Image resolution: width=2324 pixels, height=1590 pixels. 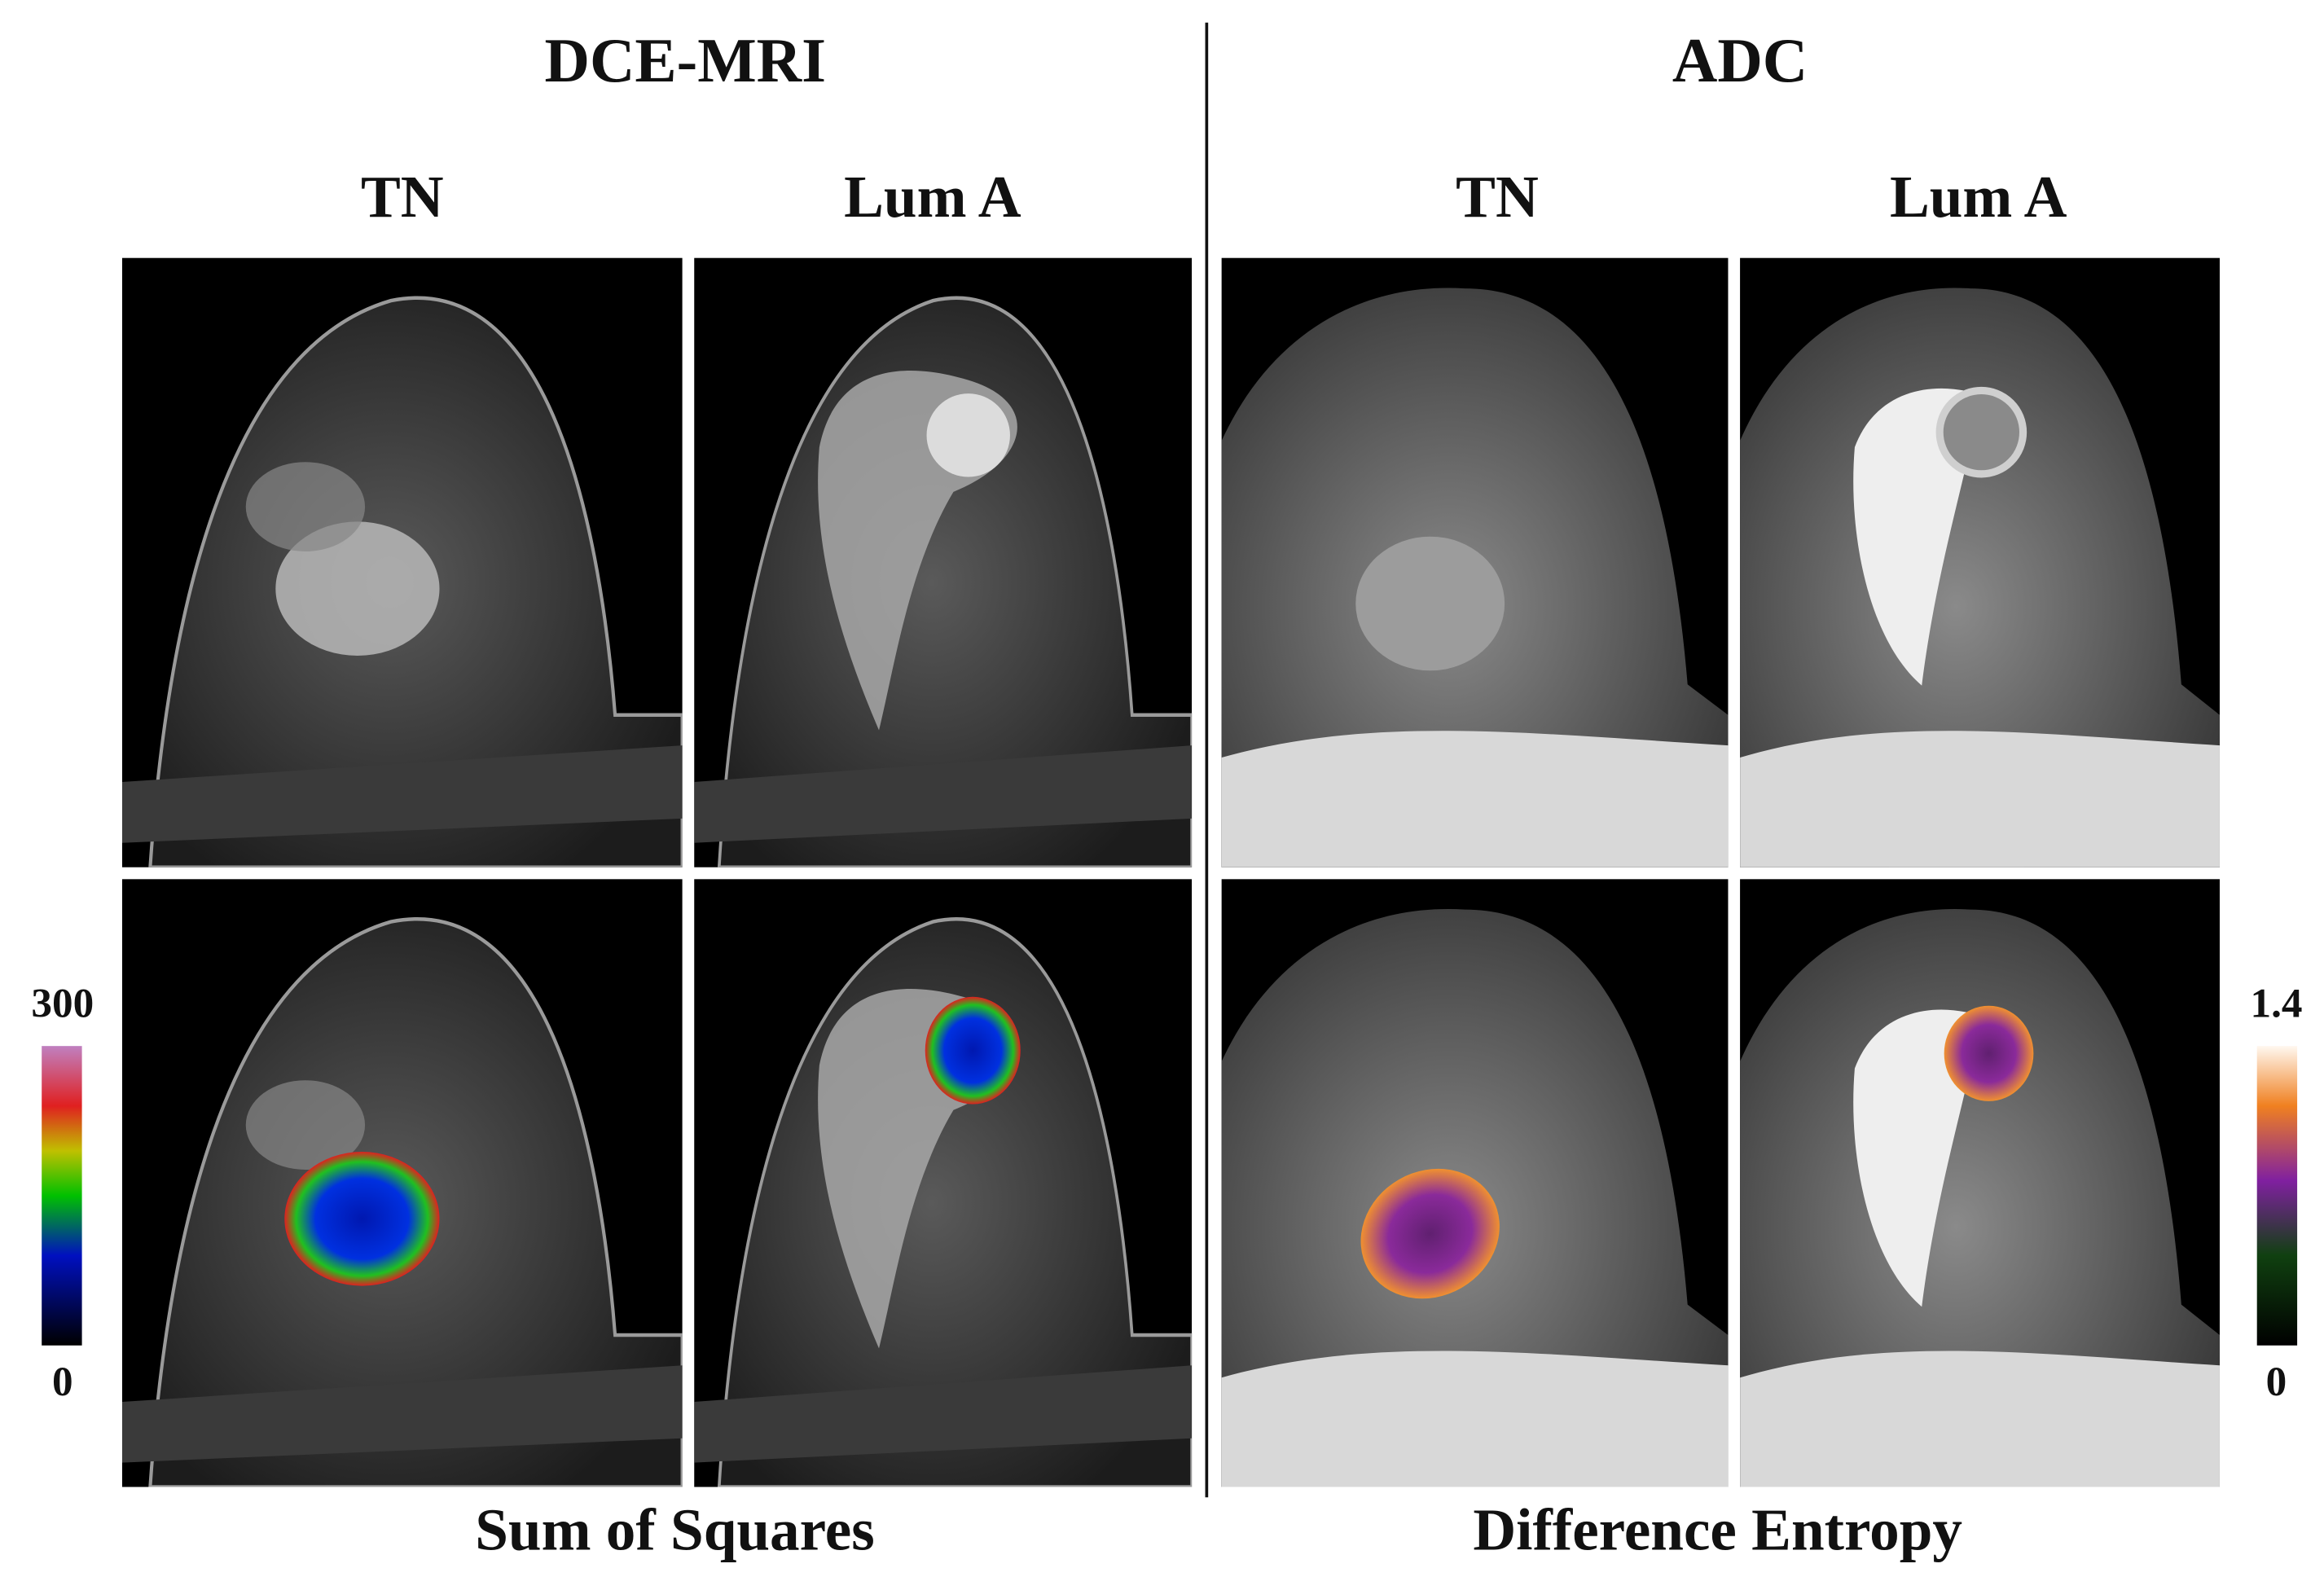 What do you see at coordinates (674, 1530) in the screenshot?
I see `feature-label: Sum of Squares` at bounding box center [674, 1530].